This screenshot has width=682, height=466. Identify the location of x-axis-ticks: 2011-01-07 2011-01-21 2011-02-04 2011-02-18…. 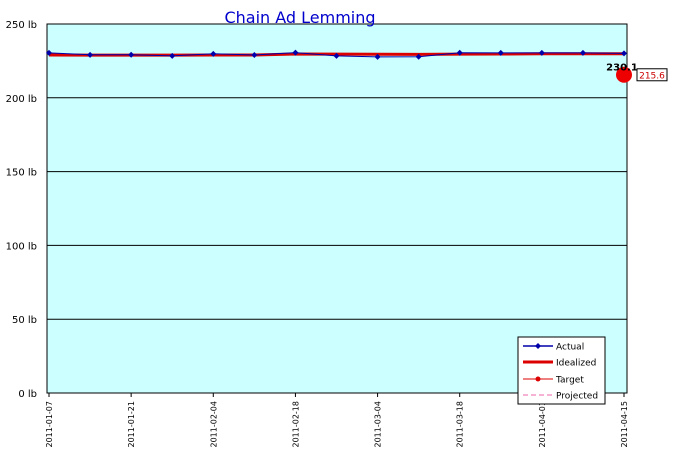
(337, 420).